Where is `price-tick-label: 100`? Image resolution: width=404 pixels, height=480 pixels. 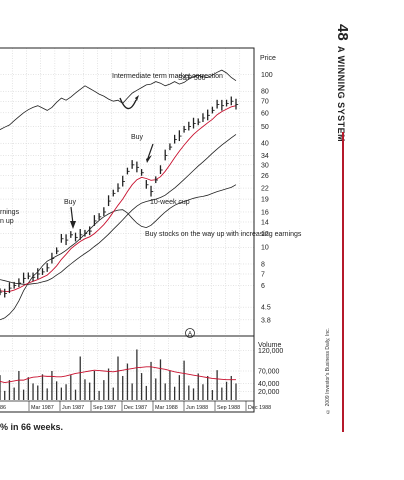 price-tick-label: 100 is located at coordinates (267, 75).